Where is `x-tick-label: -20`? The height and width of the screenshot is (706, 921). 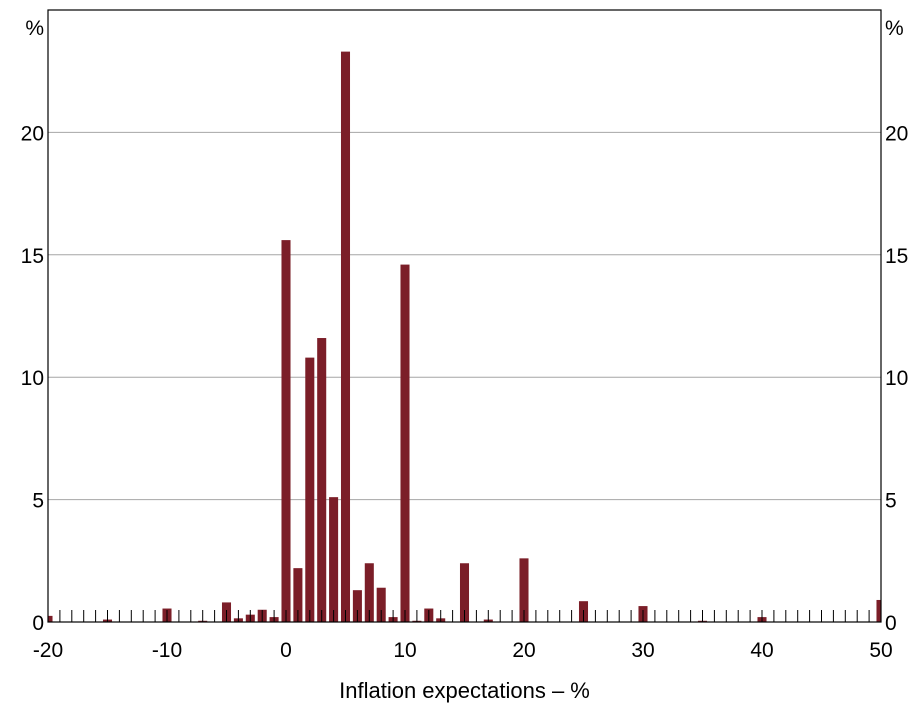
x-tick-label: -20 is located at coordinates (48, 650).